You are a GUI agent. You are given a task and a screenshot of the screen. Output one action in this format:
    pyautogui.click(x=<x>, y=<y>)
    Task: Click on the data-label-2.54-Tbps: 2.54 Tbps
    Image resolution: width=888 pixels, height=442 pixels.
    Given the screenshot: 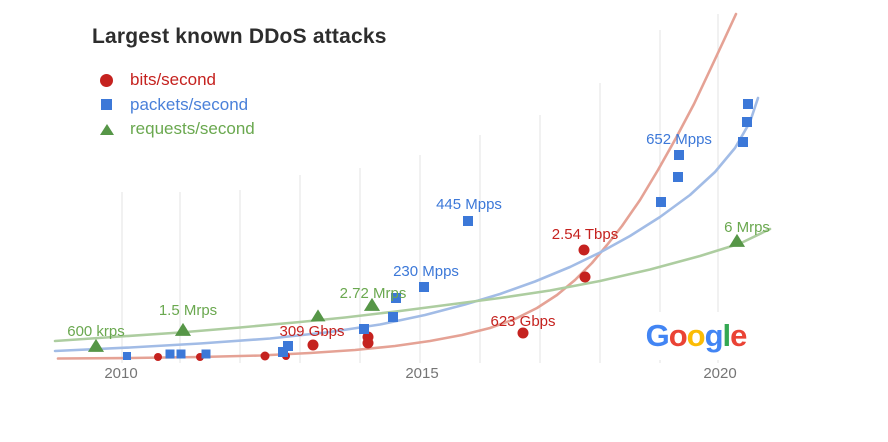 What is the action you would take?
    pyautogui.click(x=585, y=234)
    